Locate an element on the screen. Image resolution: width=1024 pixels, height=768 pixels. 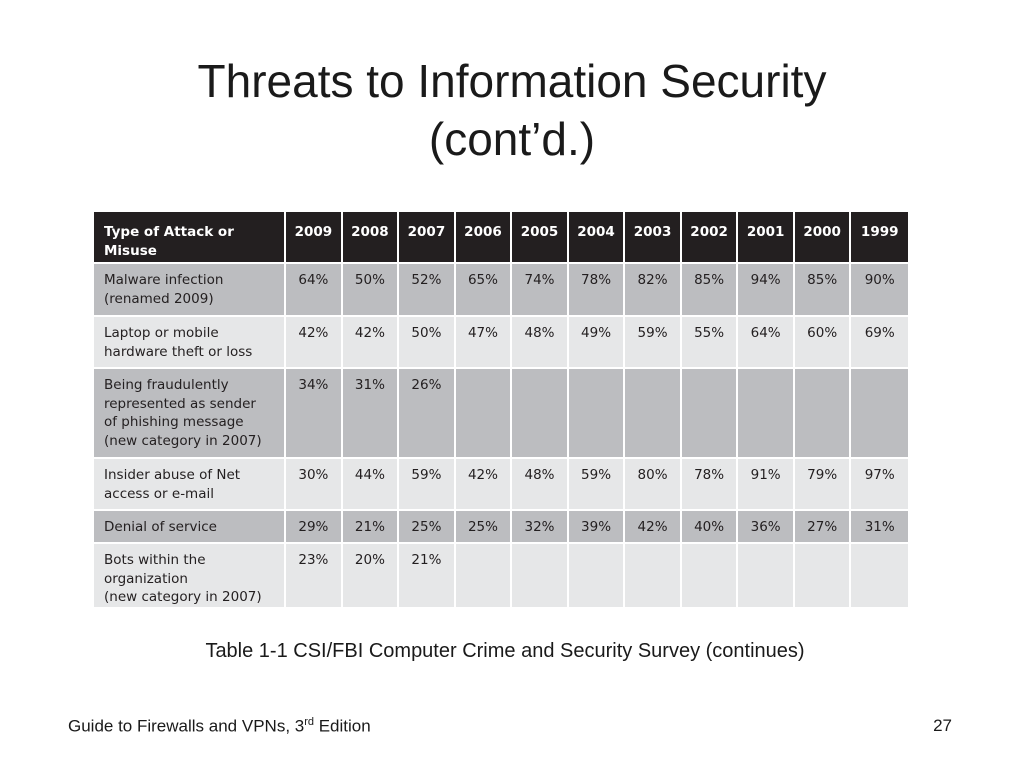
column-header-year: 2005 is located at coordinates (540, 238).